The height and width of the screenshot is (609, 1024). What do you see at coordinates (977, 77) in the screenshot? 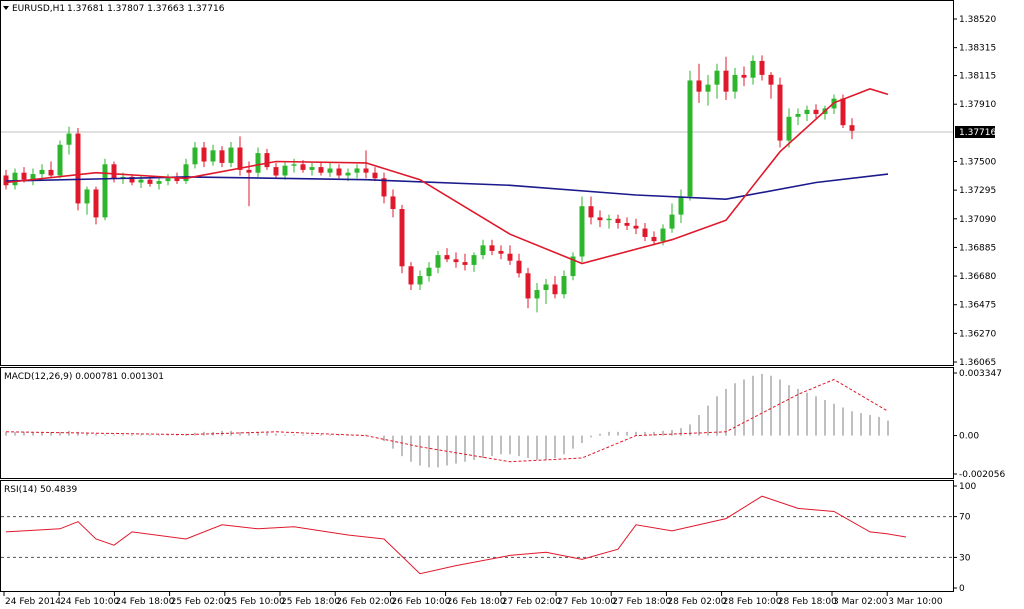
I see `price-tick-label: 1.38115` at bounding box center [977, 77].